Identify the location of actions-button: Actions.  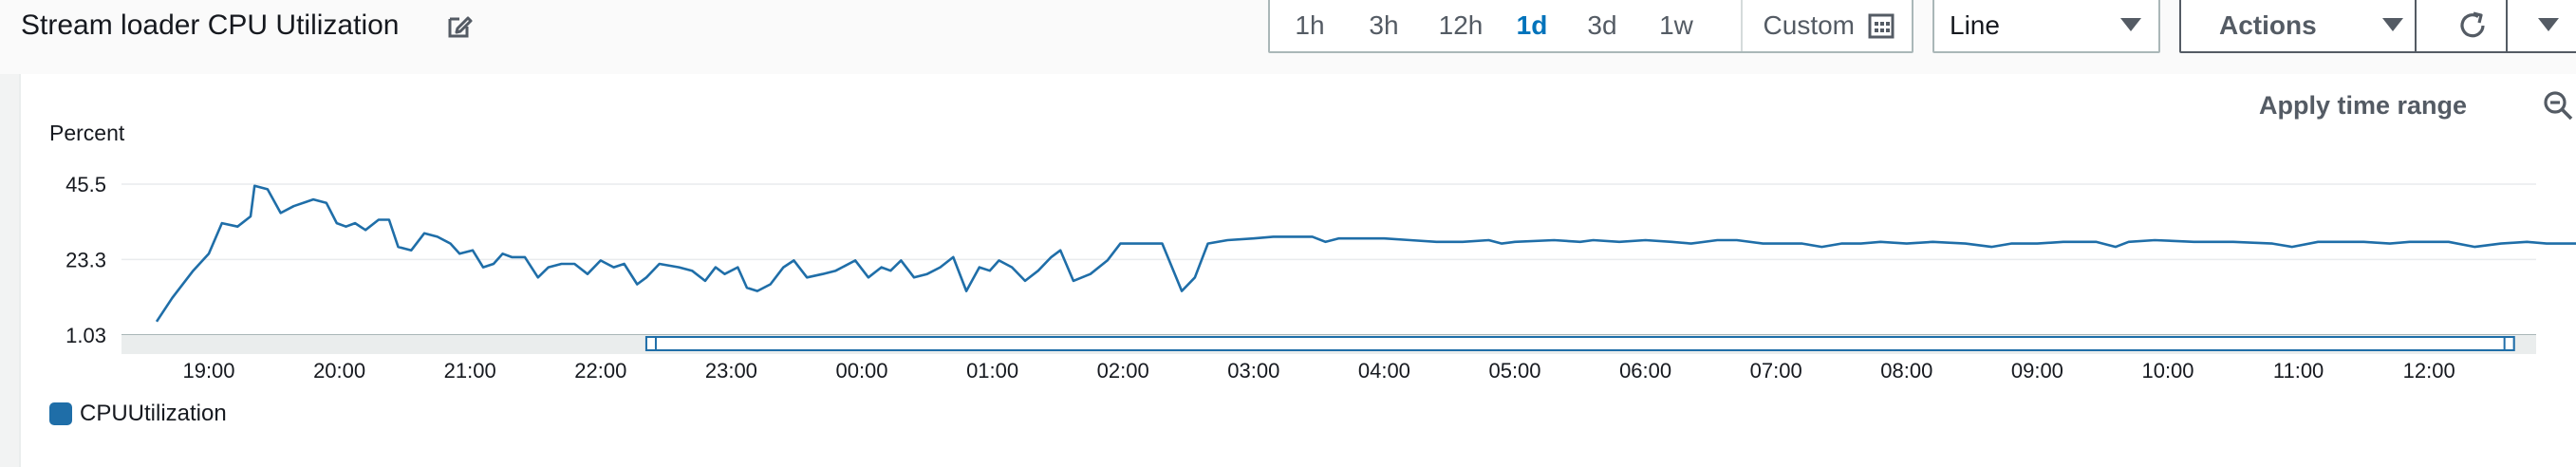
(2309, 26).